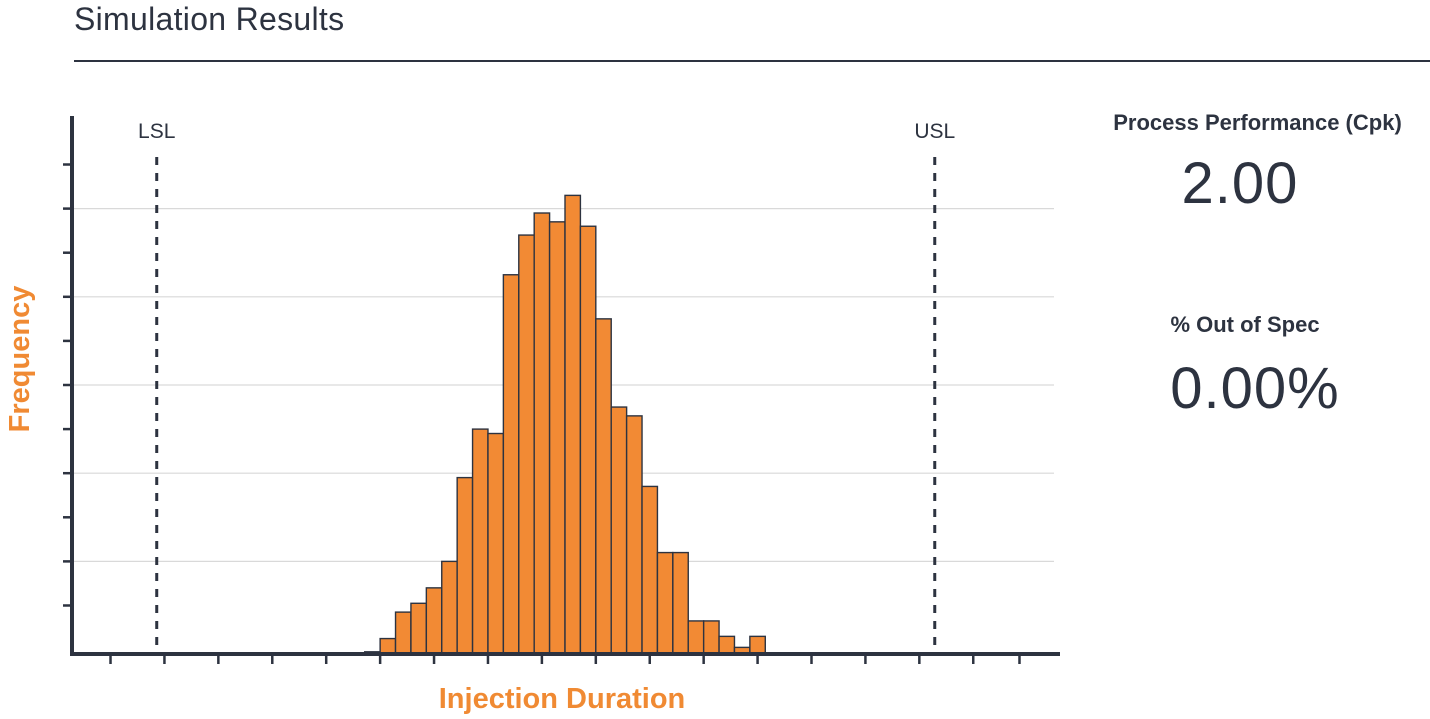 The width and height of the screenshot is (1430, 719). Describe the element at coordinates (209, 19) in the screenshot. I see `page-title: Simulation Results` at that location.